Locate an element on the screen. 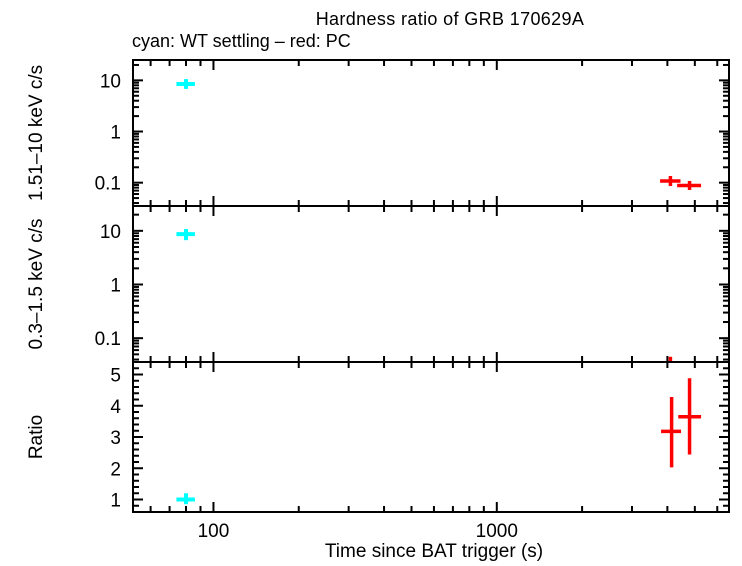 The image size is (742, 566). y-tick-label: 5 is located at coordinates (115, 376).